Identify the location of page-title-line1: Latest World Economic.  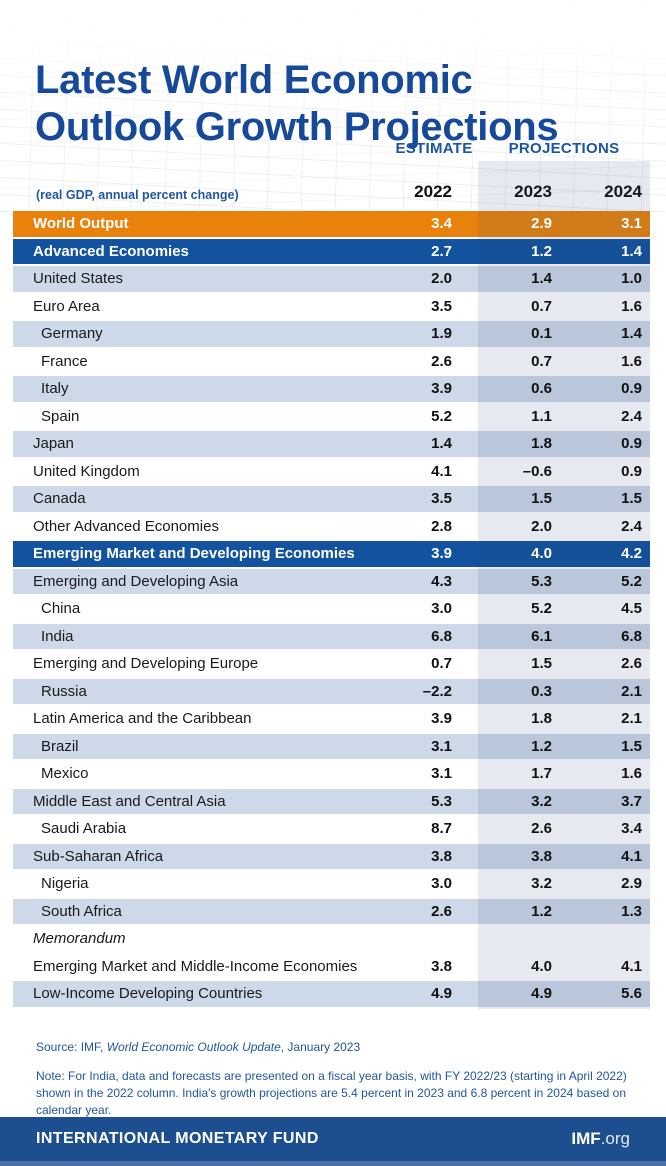
(254, 79).